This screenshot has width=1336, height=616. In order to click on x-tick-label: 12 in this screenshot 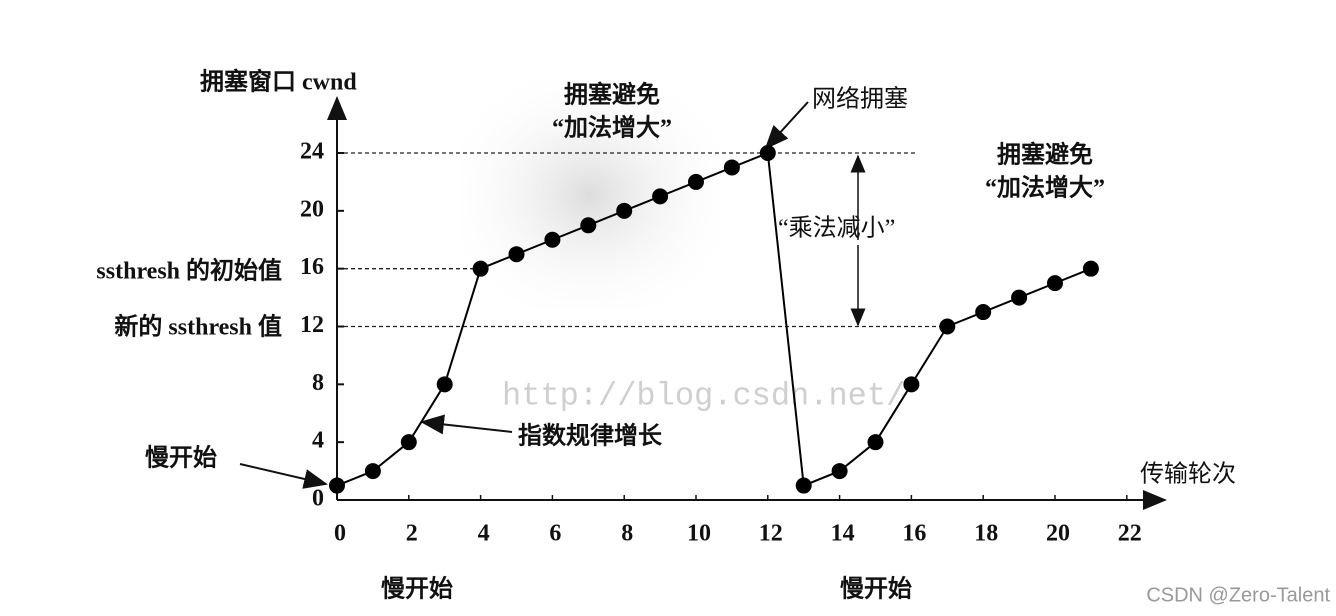, I will do `click(771, 534)`.